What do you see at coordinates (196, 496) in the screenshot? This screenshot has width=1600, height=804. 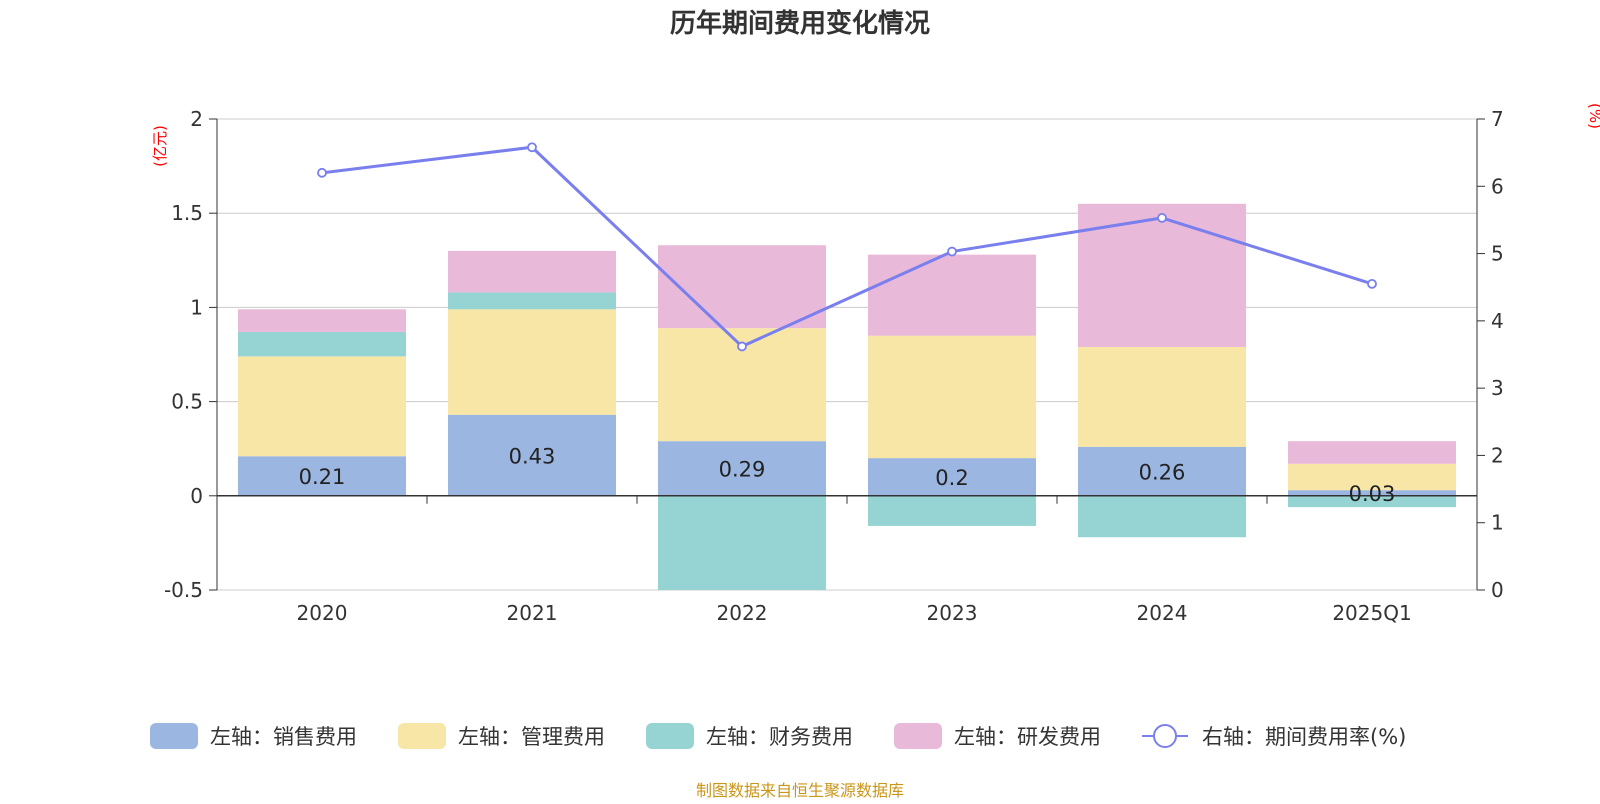 I see `y-tick-label: 0` at bounding box center [196, 496].